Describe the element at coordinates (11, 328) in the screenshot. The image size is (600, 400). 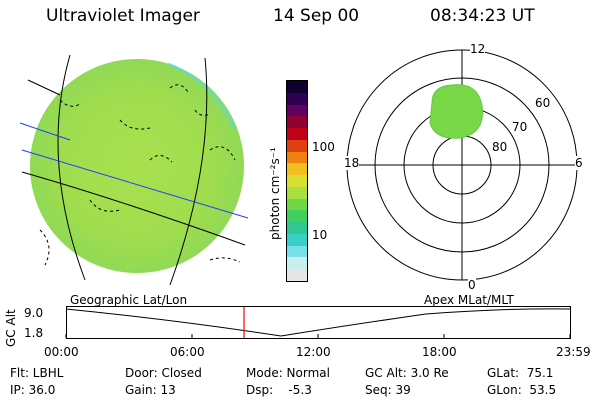
I see `timeline-axis-label: GC Alt` at that location.